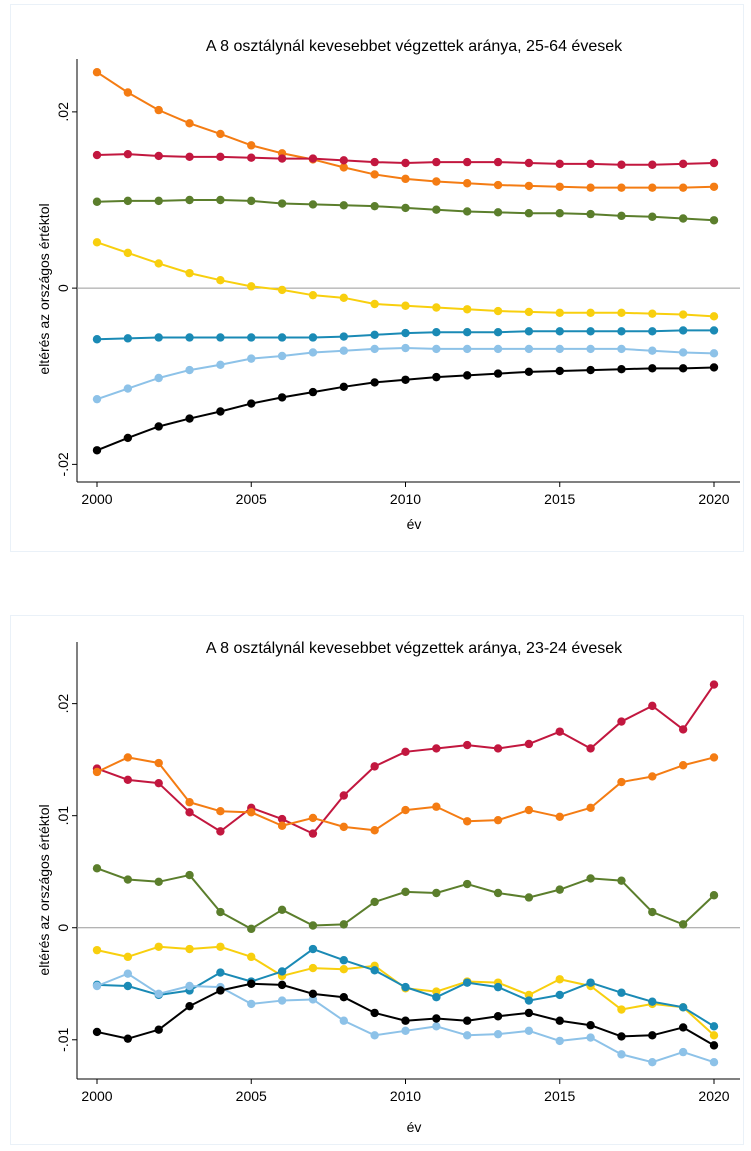 The height and width of the screenshot is (1151, 751). What do you see at coordinates (63, 464) in the screenshot?
I see `y-tick-label: -.02` at bounding box center [63, 464].